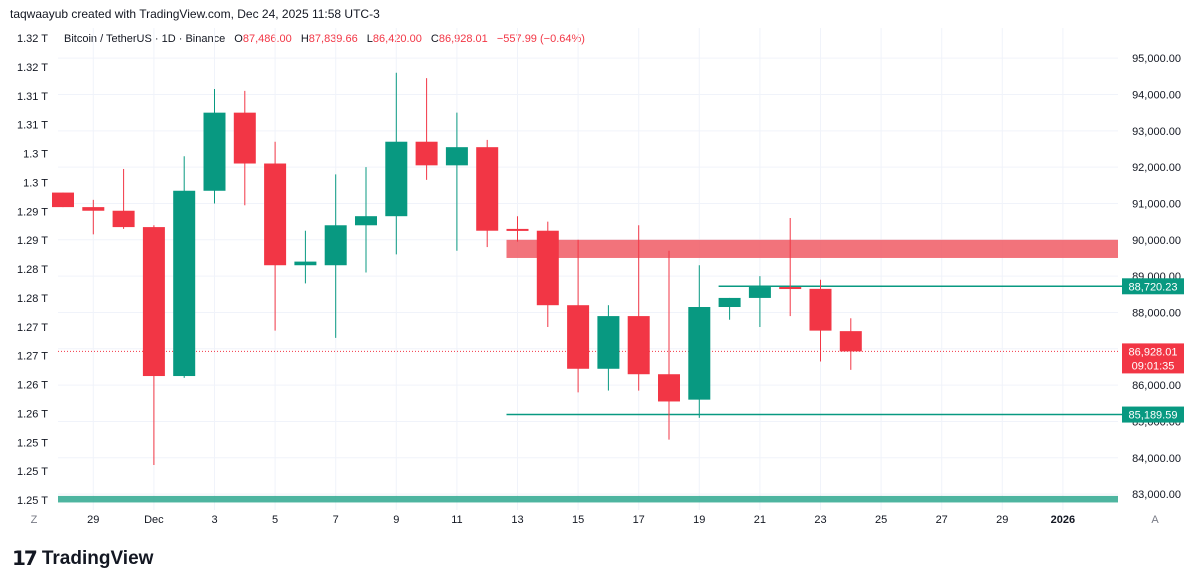 The width and height of the screenshot is (1200, 585). Describe the element at coordinates (336, 520) in the screenshot. I see `x-tick-label: 7` at that location.